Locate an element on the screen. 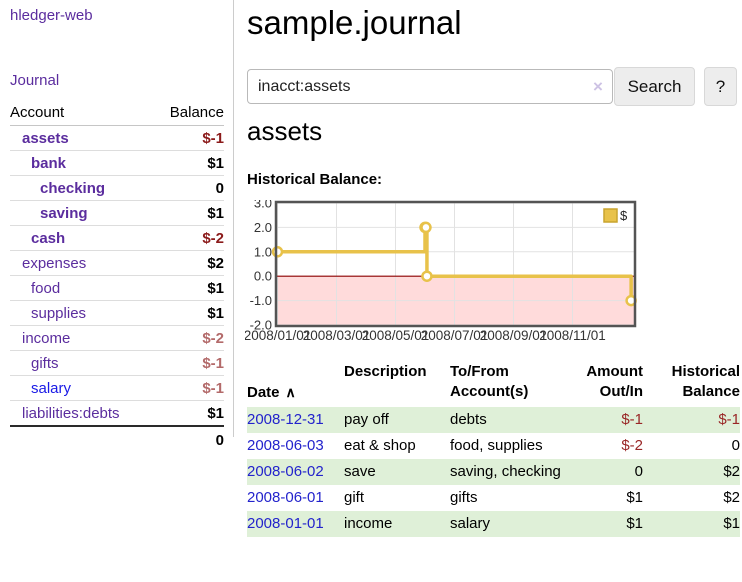 The width and height of the screenshot is (742, 582). x-tick-label: 2008/11/01 is located at coordinates (572, 335).